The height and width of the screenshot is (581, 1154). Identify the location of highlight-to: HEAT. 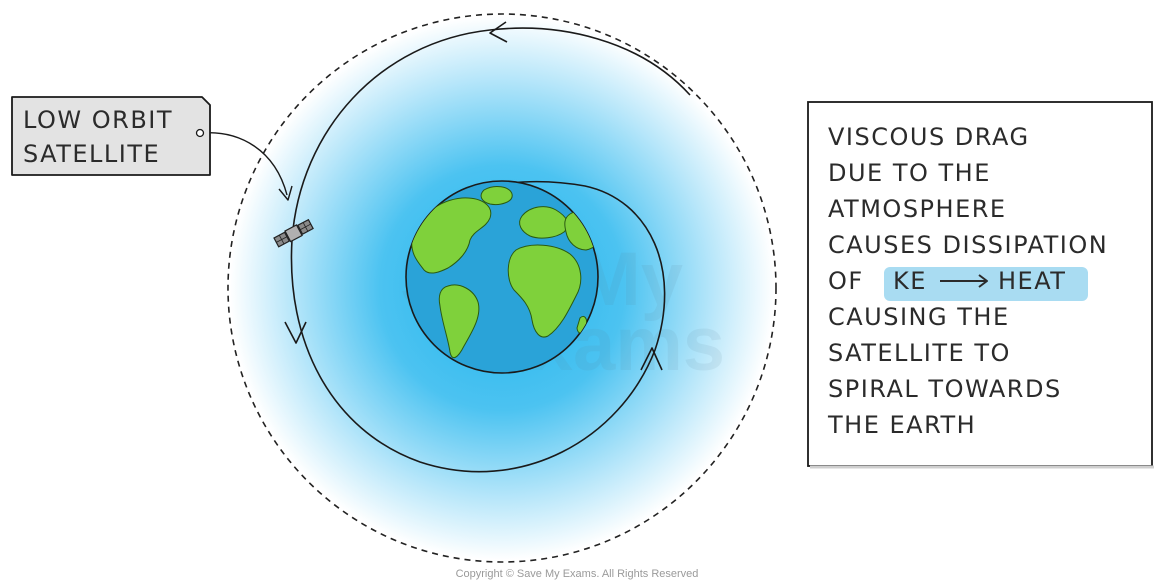
(1032, 281).